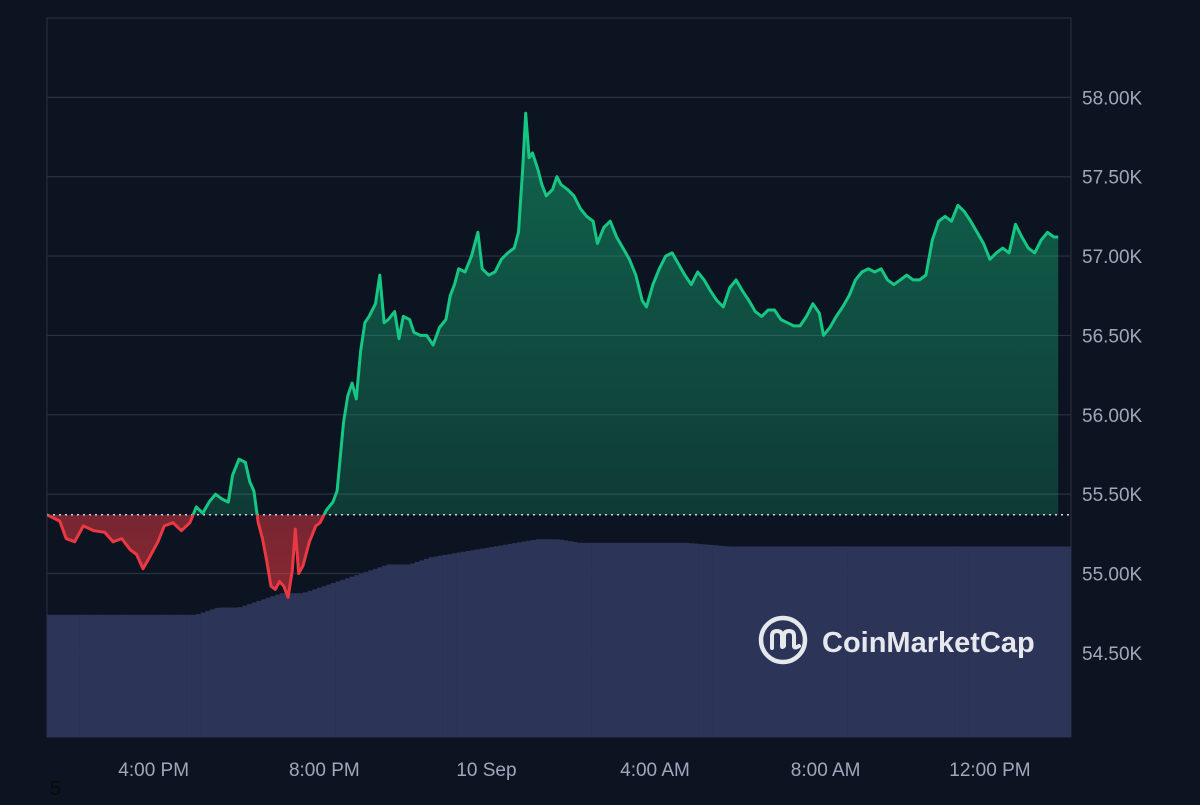  Describe the element at coordinates (1112, 178) in the screenshot. I see `y-tick-label: 57.50K` at that location.